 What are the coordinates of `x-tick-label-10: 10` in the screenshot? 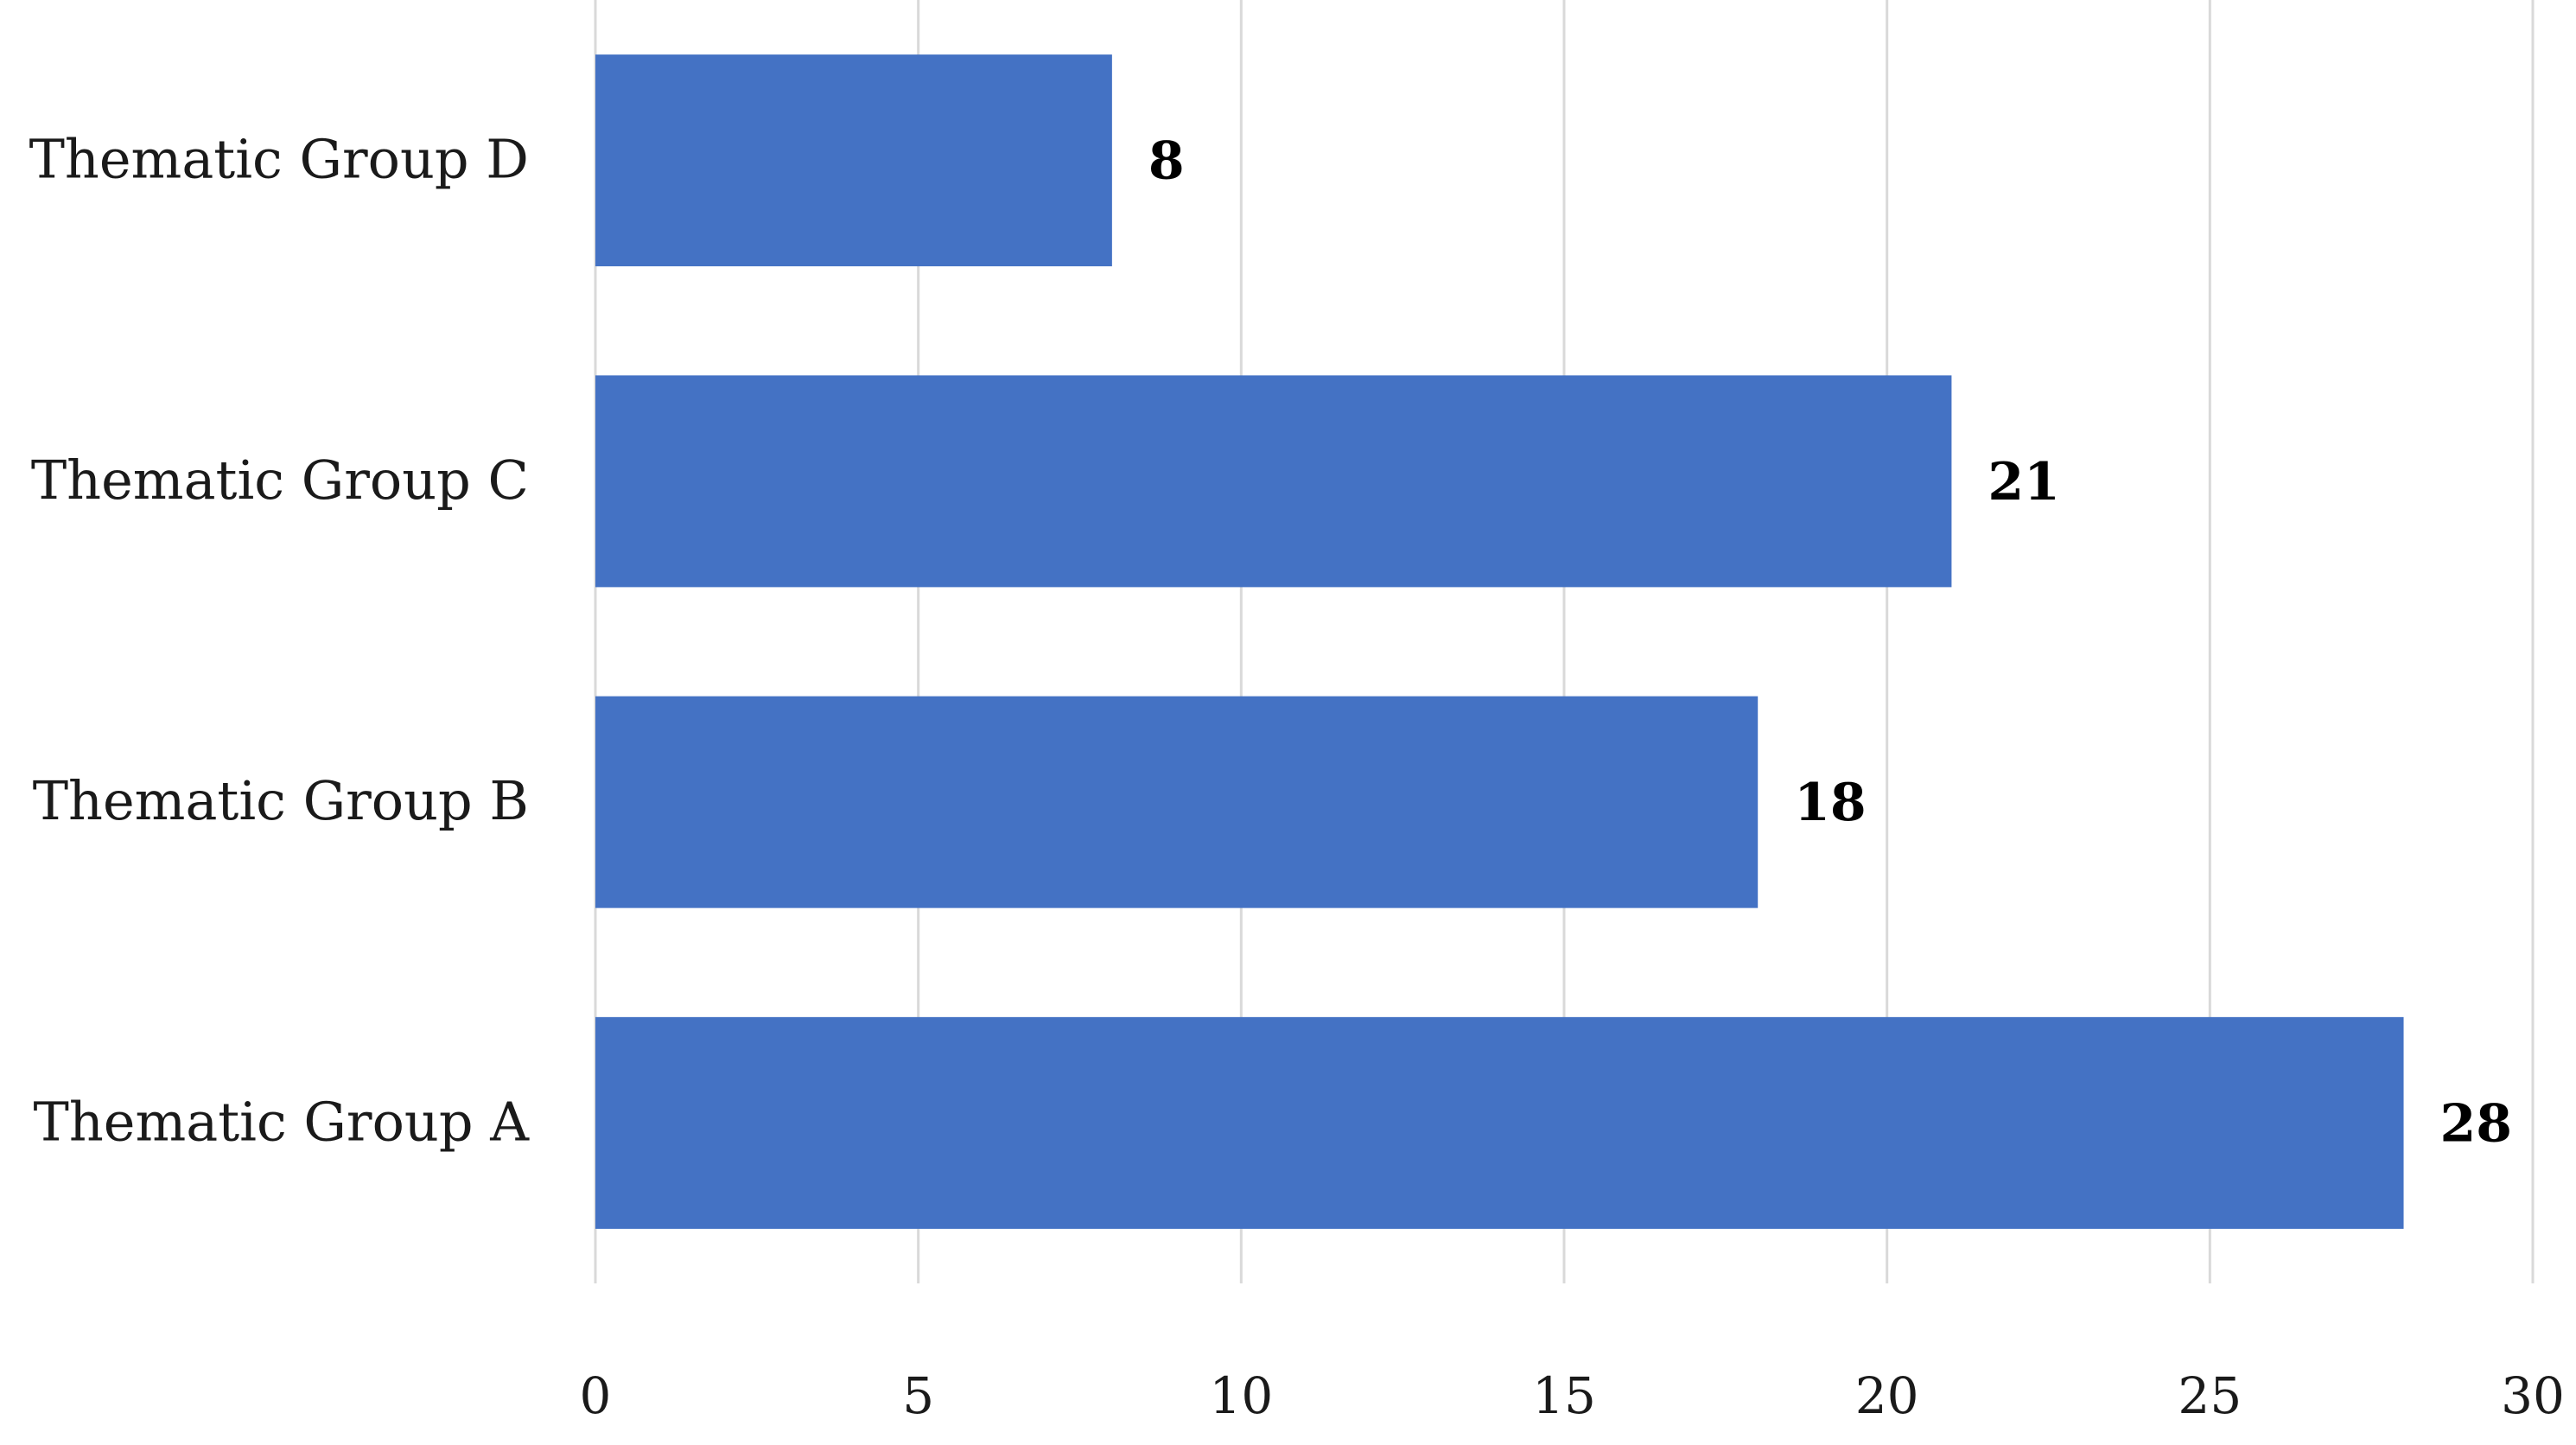 It's located at (1241, 1395).